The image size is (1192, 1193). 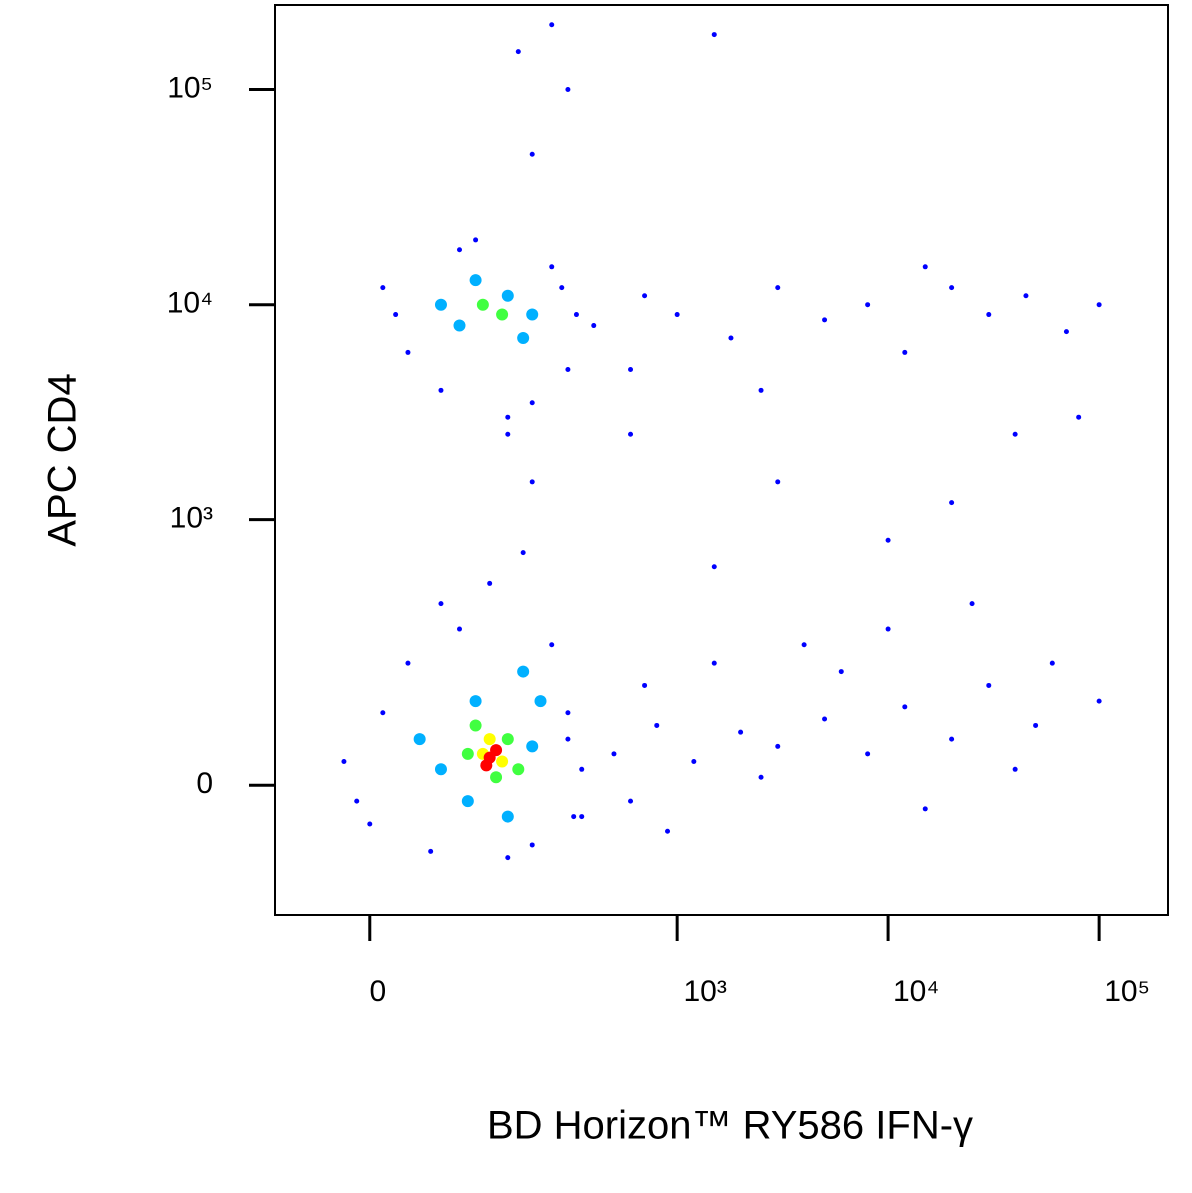 What do you see at coordinates (190, 87) in the screenshot?
I see `y-tick-label: 10⁵` at bounding box center [190, 87].